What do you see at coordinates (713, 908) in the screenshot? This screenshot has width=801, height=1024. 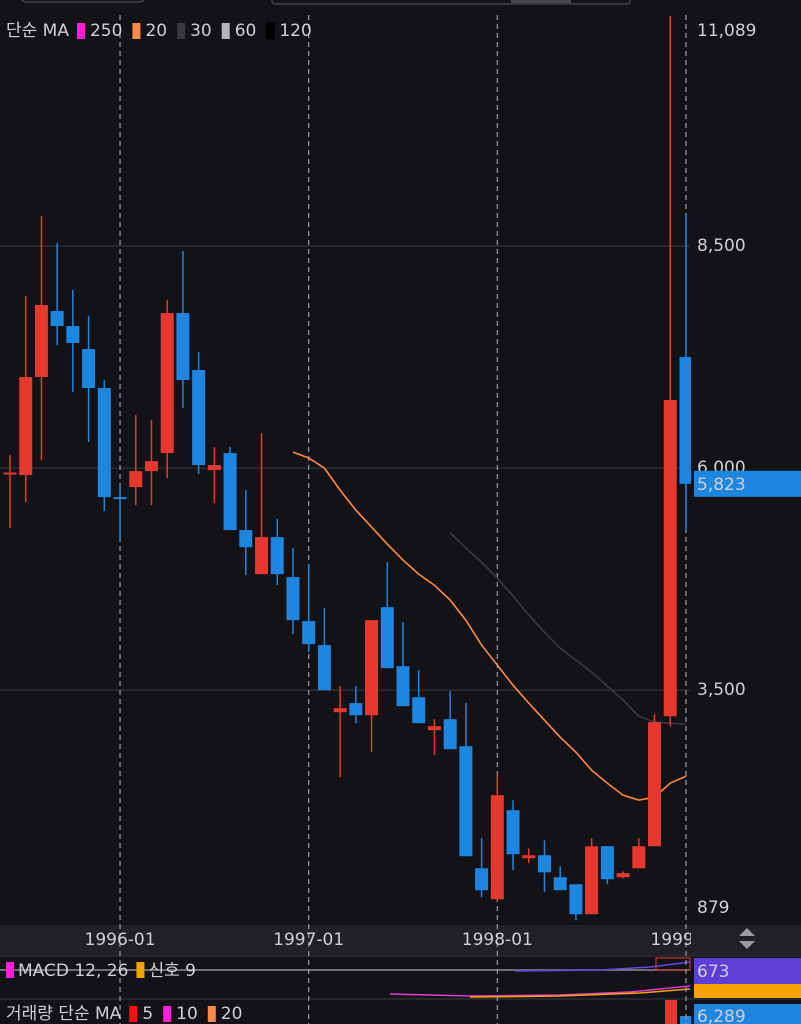 I see `y-tick-label: 879` at bounding box center [713, 908].